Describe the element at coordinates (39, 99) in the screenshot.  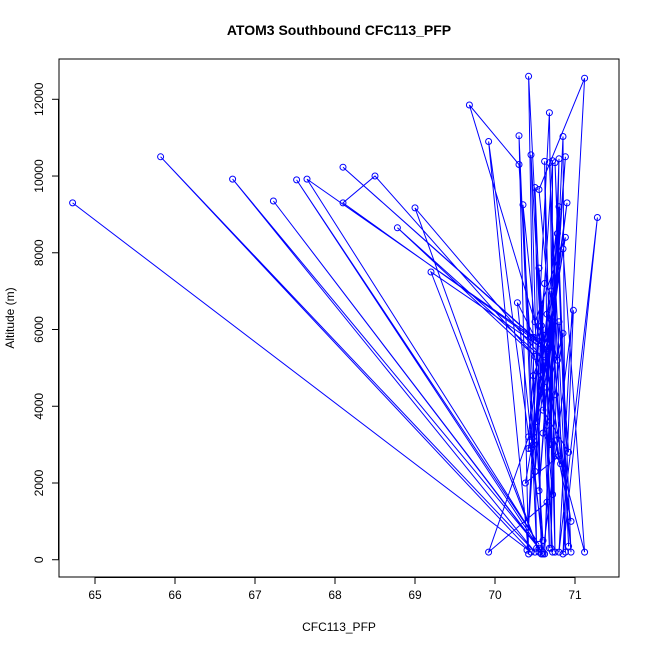
I see `y-tick-label: 12000` at that location.